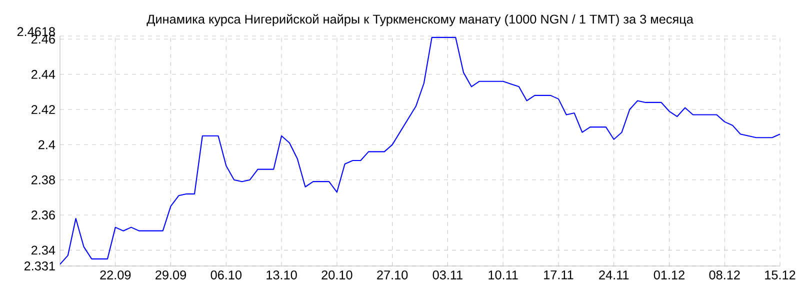 This screenshot has width=800, height=300. I want to click on x-tick-label: 03.11, so click(447, 275).